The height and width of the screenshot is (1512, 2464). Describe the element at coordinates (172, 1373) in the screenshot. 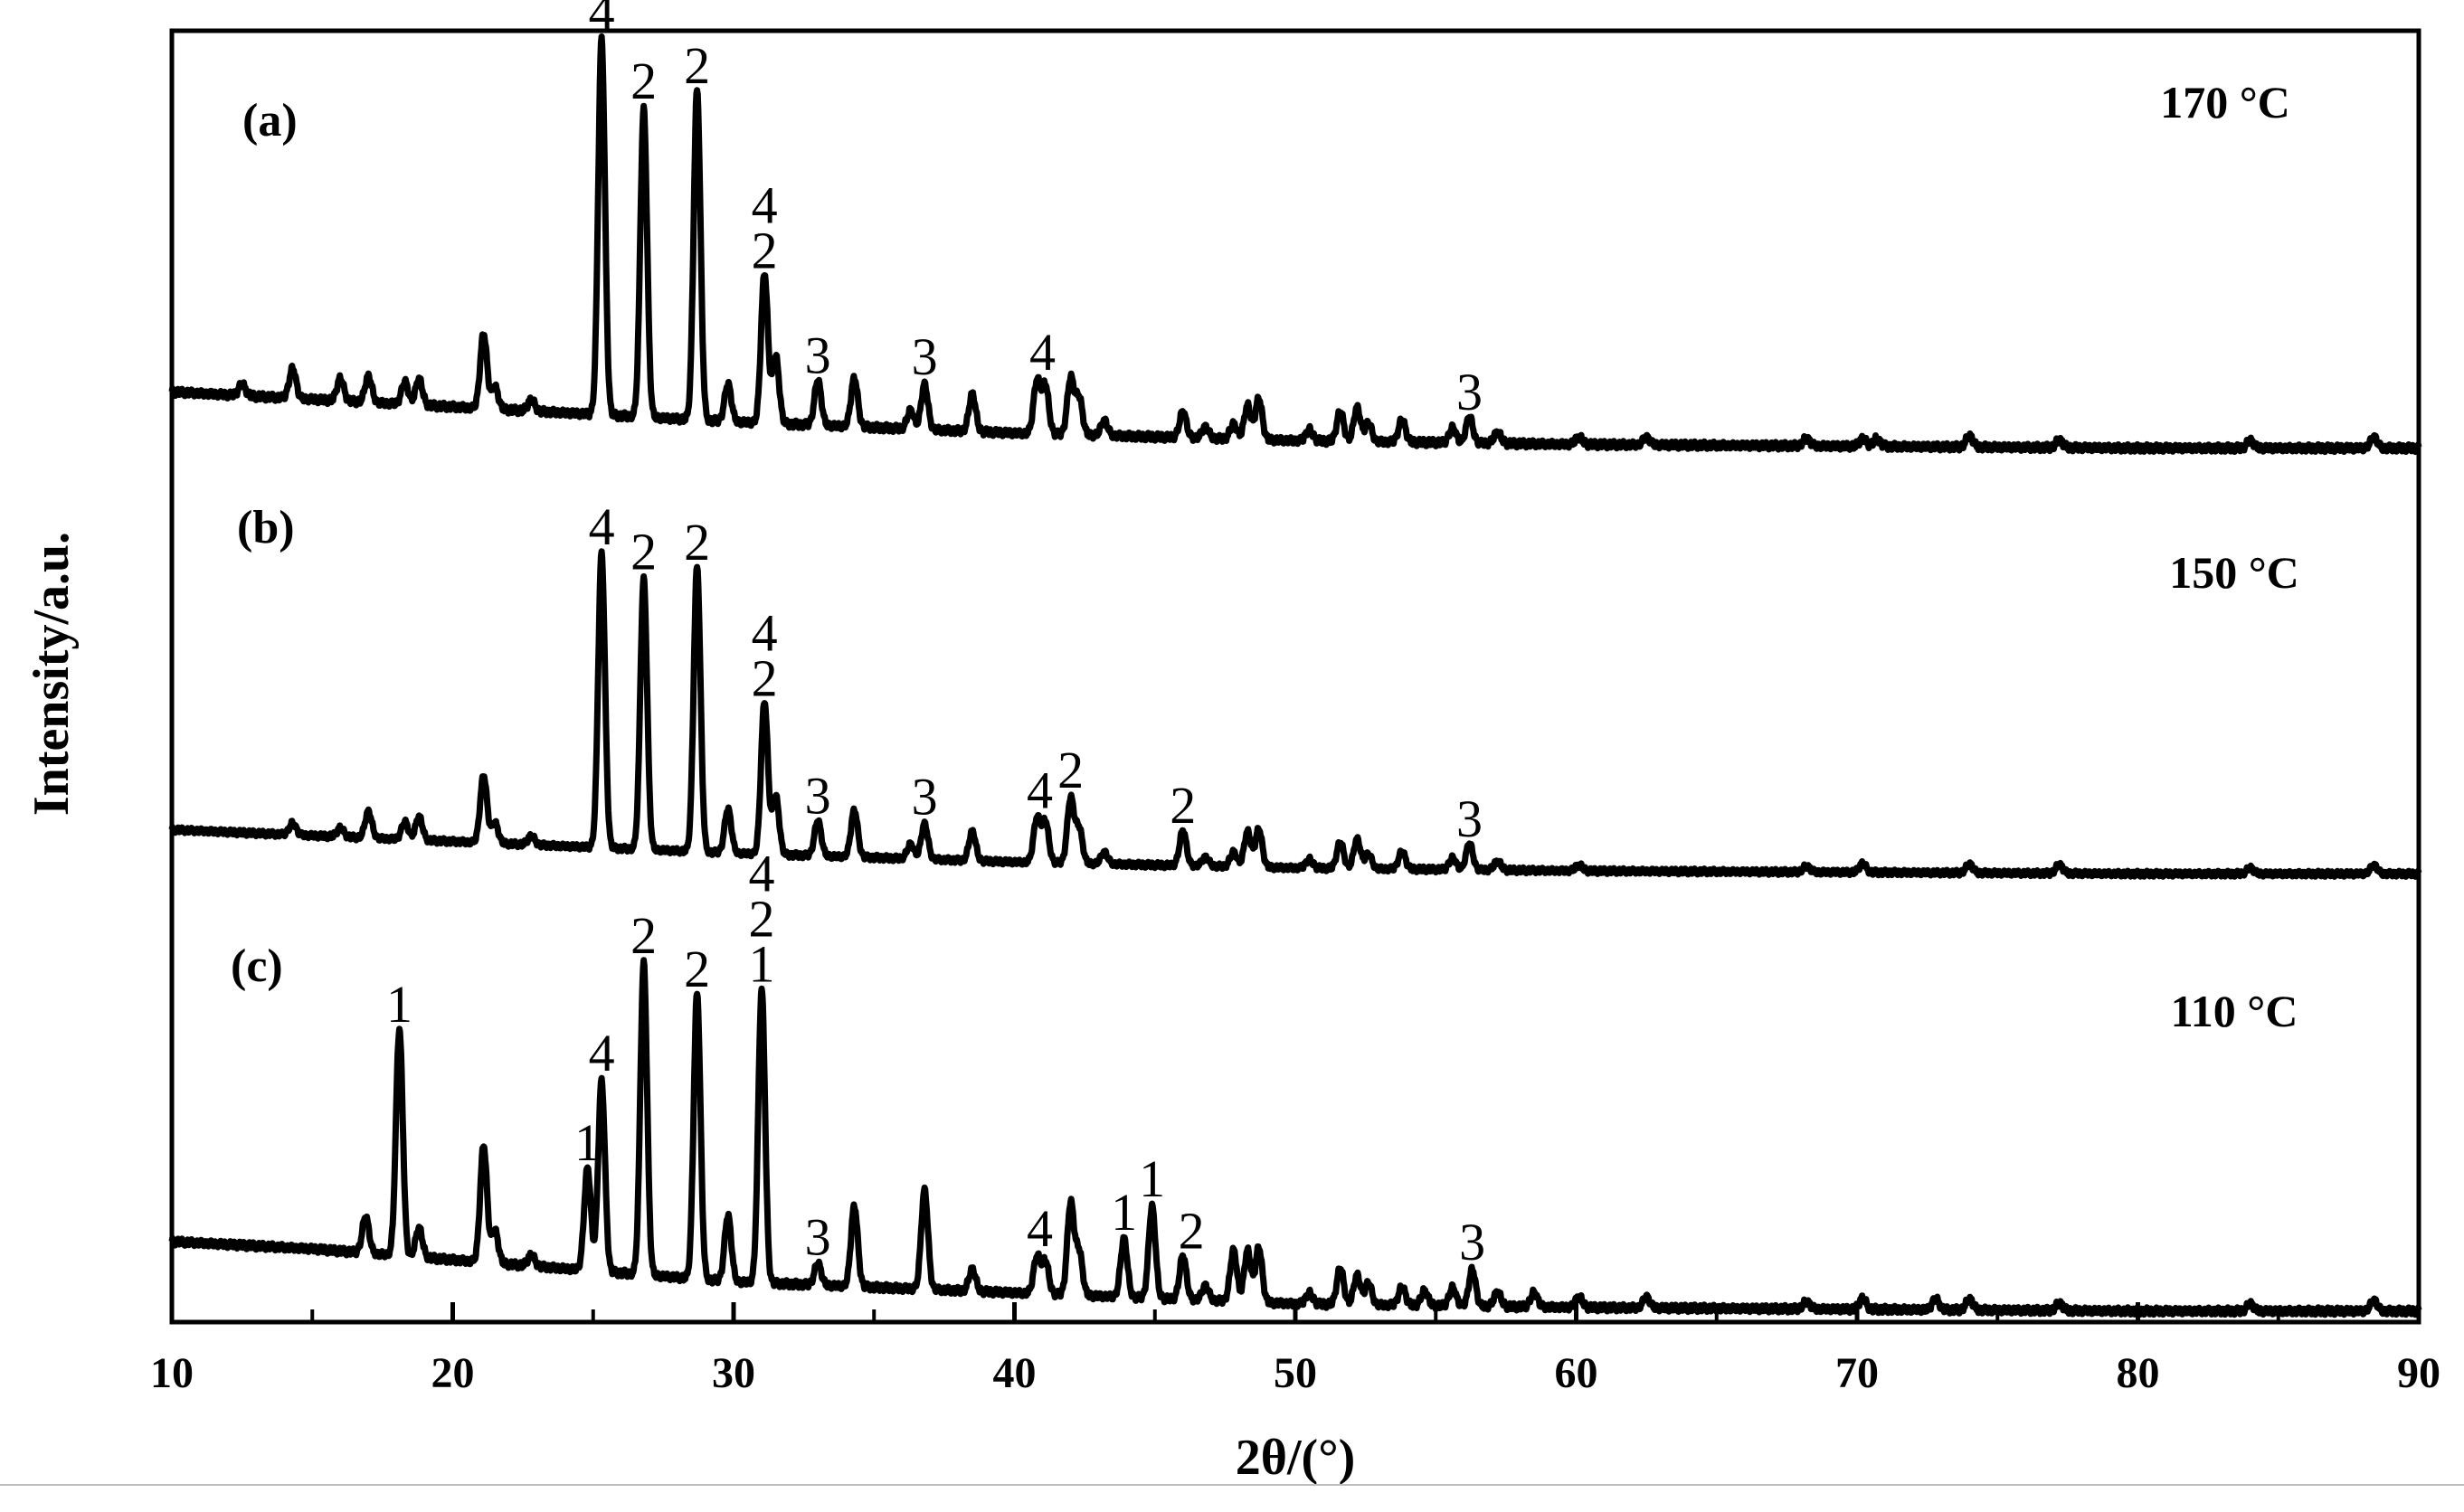

I see `x-tick-label: 10` at that location.